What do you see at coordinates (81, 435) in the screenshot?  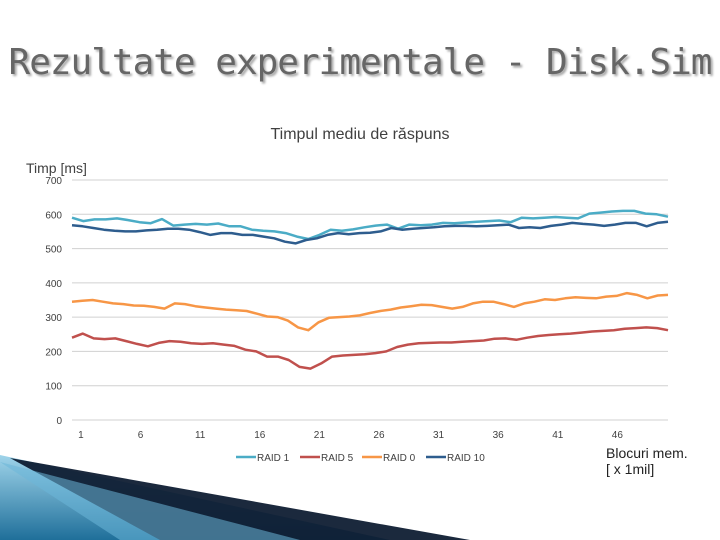 I see `x-tick-label: 1` at bounding box center [81, 435].